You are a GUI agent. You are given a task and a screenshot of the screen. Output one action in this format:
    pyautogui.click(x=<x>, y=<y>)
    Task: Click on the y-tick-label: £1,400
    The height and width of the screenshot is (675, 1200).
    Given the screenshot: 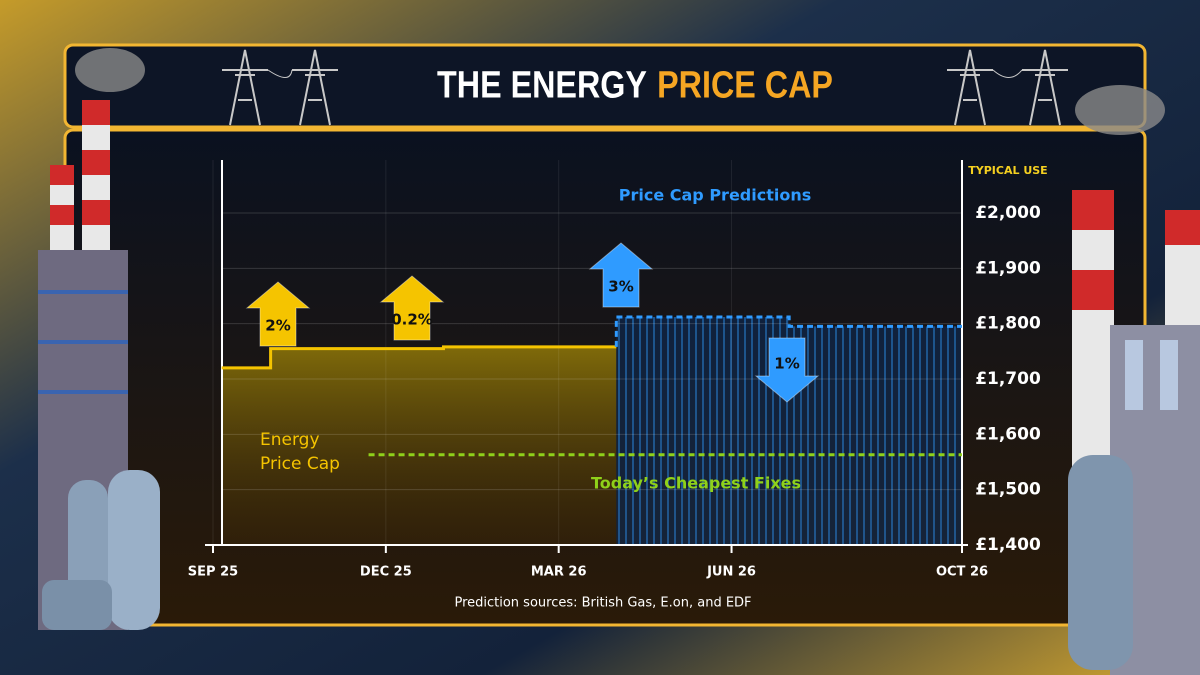 What is the action you would take?
    pyautogui.click(x=1008, y=545)
    